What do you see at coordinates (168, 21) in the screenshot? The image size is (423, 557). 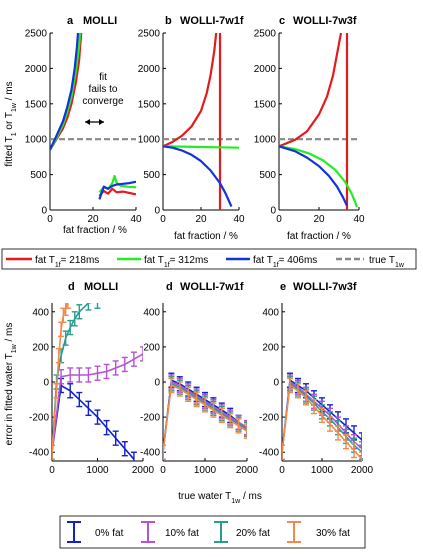 I see `panel-b-label: b` at bounding box center [168, 21].